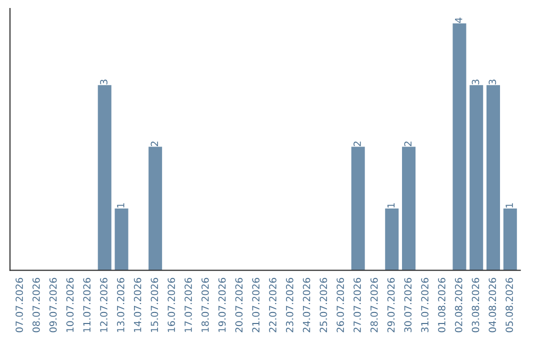  I want to click on x-tick-label: 11.07.2026, so click(87, 305).